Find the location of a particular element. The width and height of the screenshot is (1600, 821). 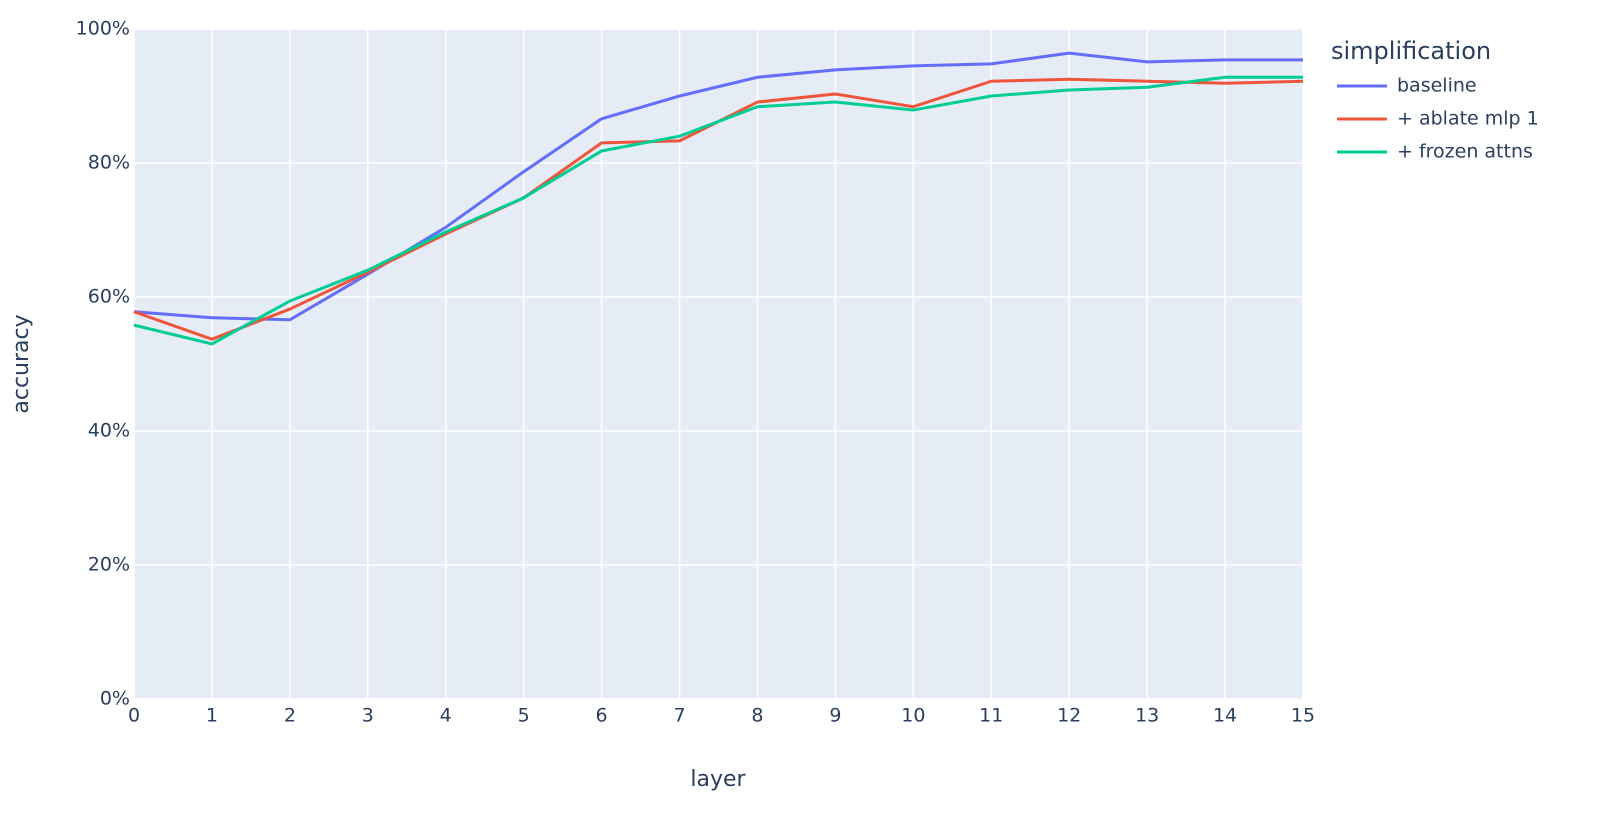

y-axis-title: accuracy is located at coordinates (21, 363).